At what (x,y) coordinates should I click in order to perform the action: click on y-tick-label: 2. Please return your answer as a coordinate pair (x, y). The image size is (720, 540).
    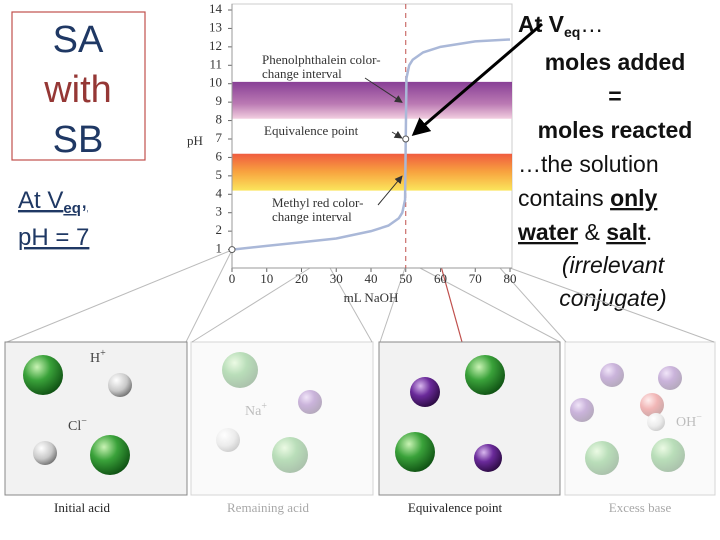
    Looking at the image, I should click on (219, 229).